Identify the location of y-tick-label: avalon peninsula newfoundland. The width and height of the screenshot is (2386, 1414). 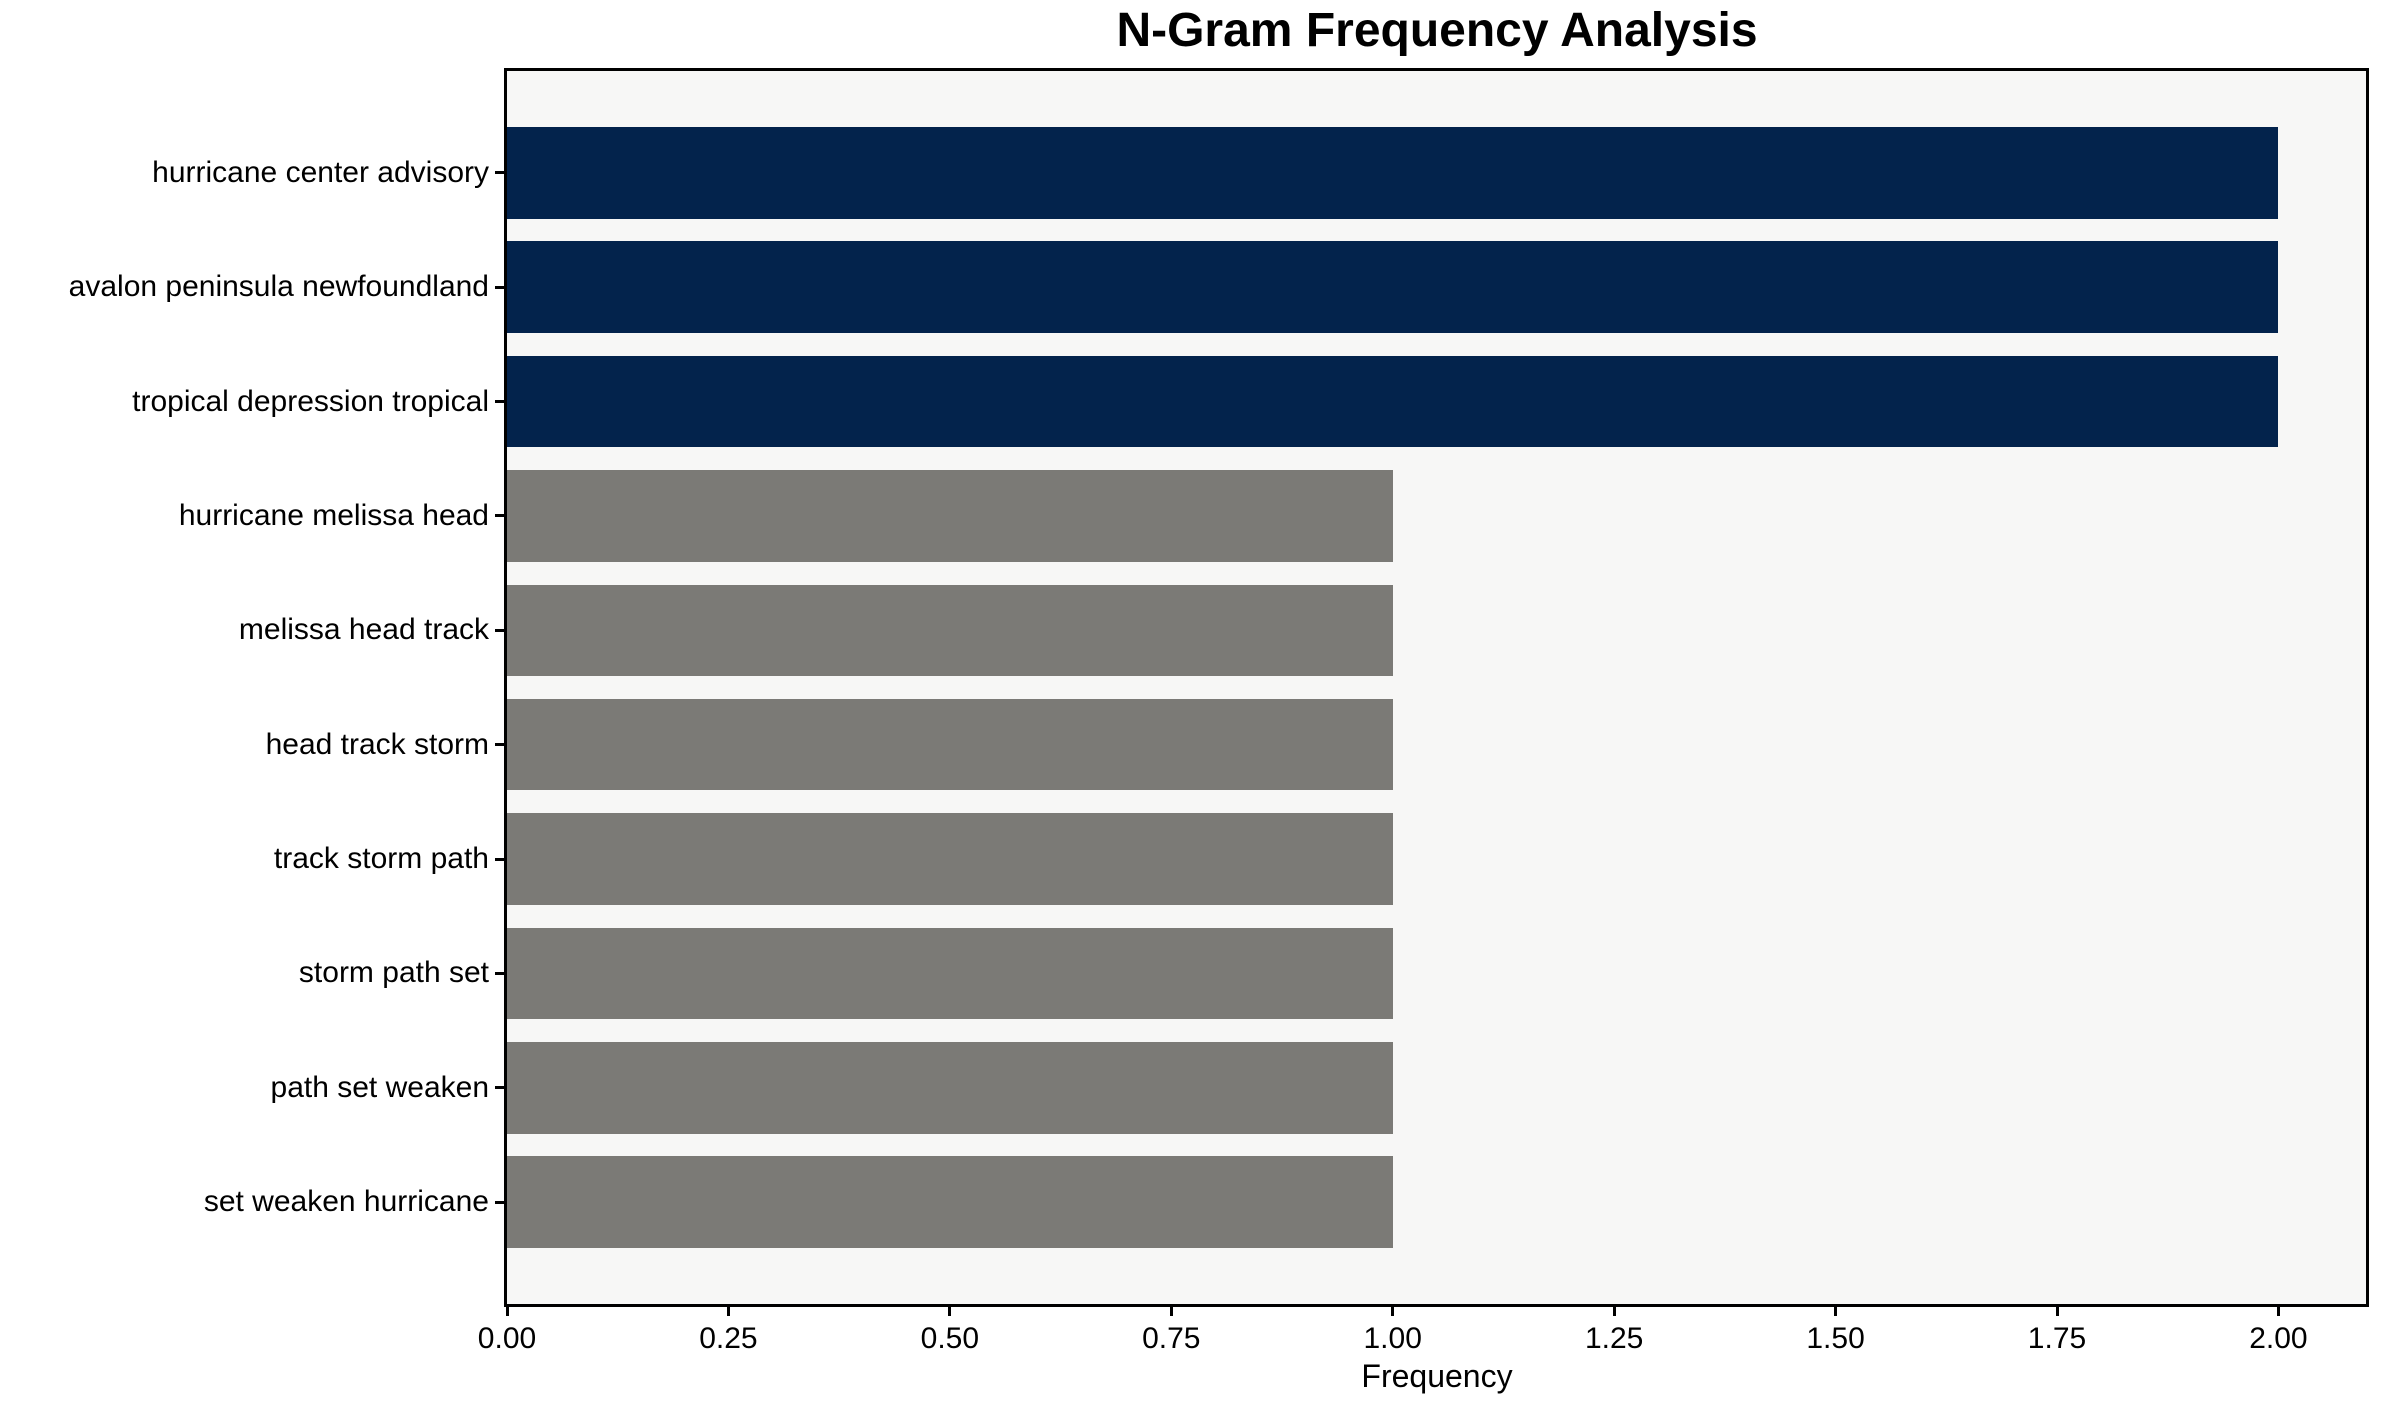
(278, 287).